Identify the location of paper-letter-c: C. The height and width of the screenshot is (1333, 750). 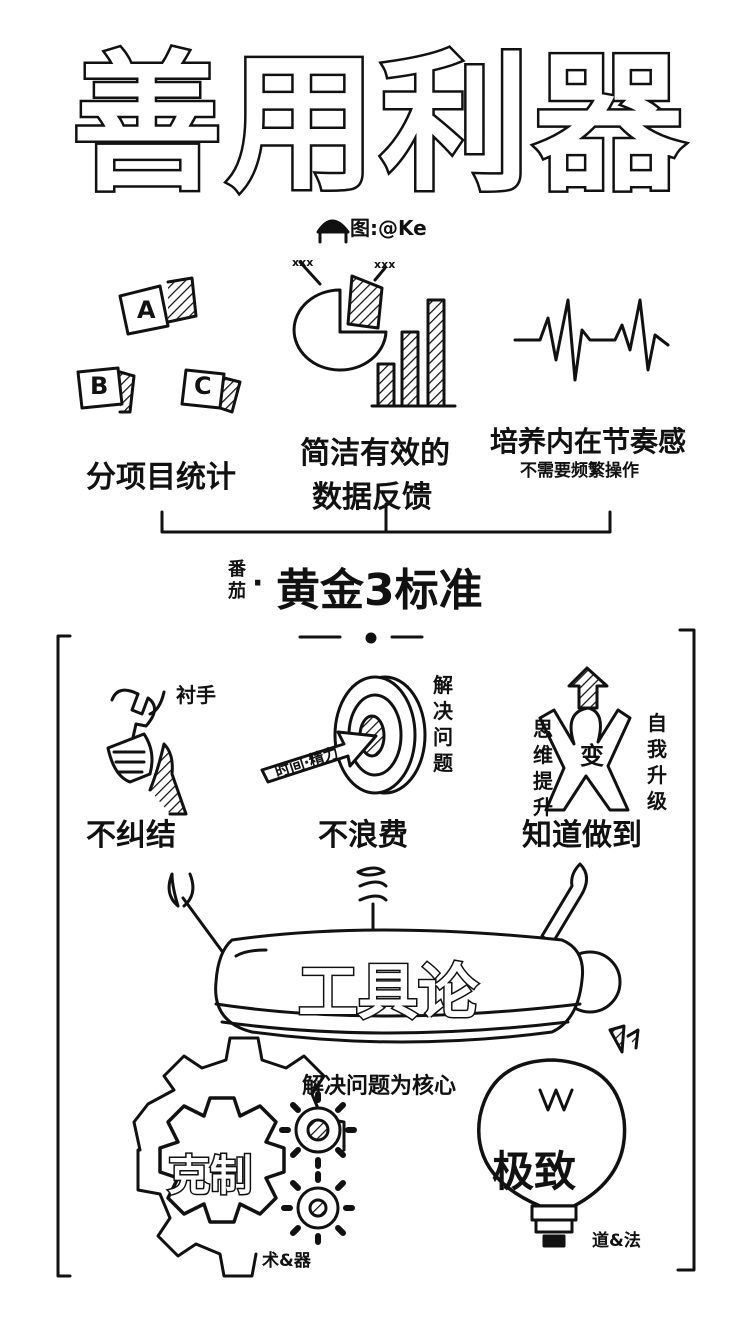
(203, 386).